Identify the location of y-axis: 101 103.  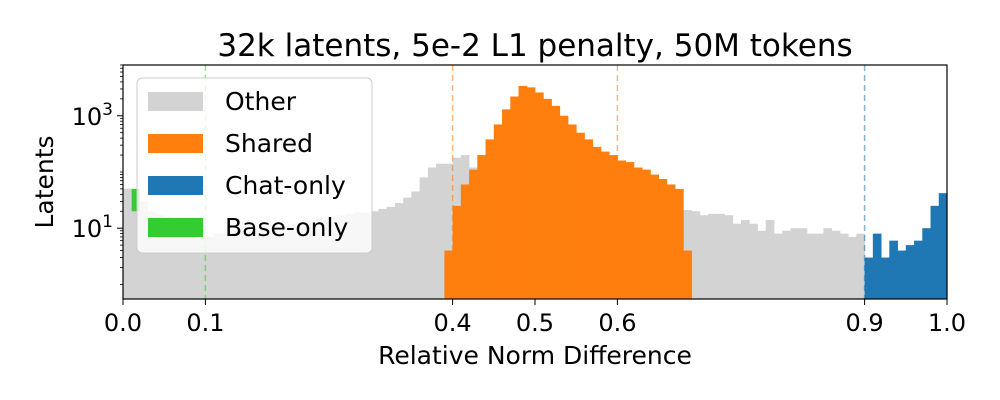
(97, 174).